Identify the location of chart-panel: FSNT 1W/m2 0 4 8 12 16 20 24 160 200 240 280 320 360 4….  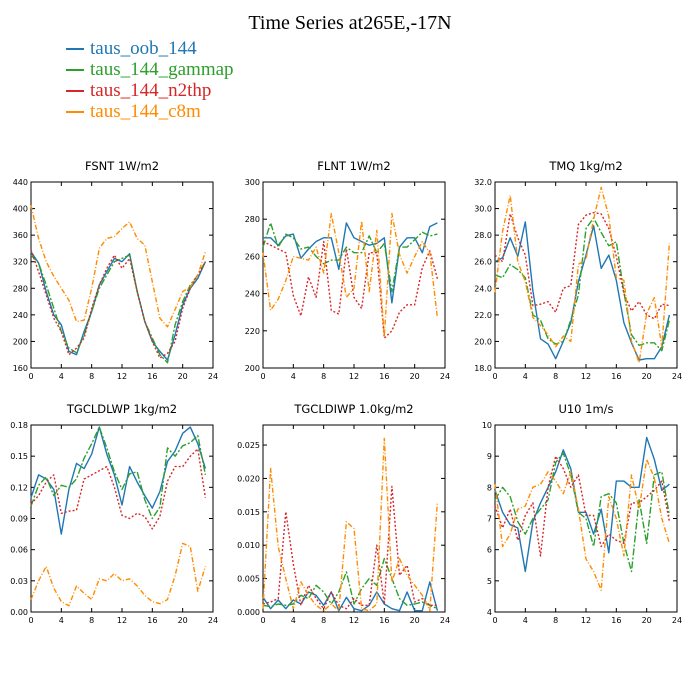
(115, 270).